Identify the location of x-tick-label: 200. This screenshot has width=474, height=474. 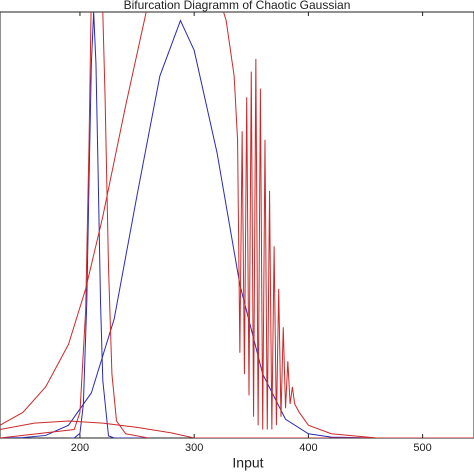
(80, 448).